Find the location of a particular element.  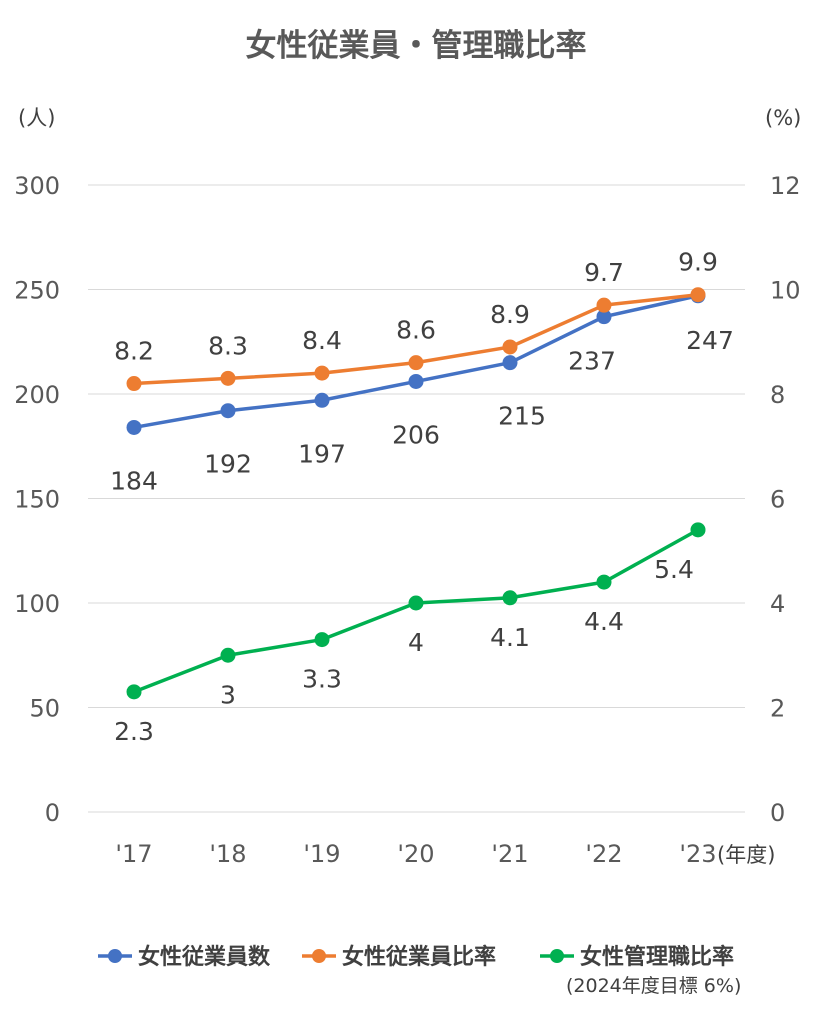

legend-item: 女性従業員比率 is located at coordinates (399, 957).